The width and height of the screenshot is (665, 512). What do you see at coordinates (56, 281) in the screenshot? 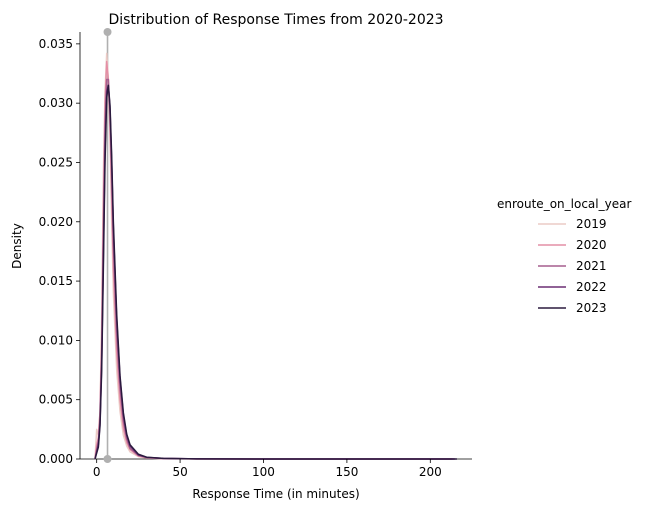
I see `y-tick-label: 0.015` at bounding box center [56, 281].